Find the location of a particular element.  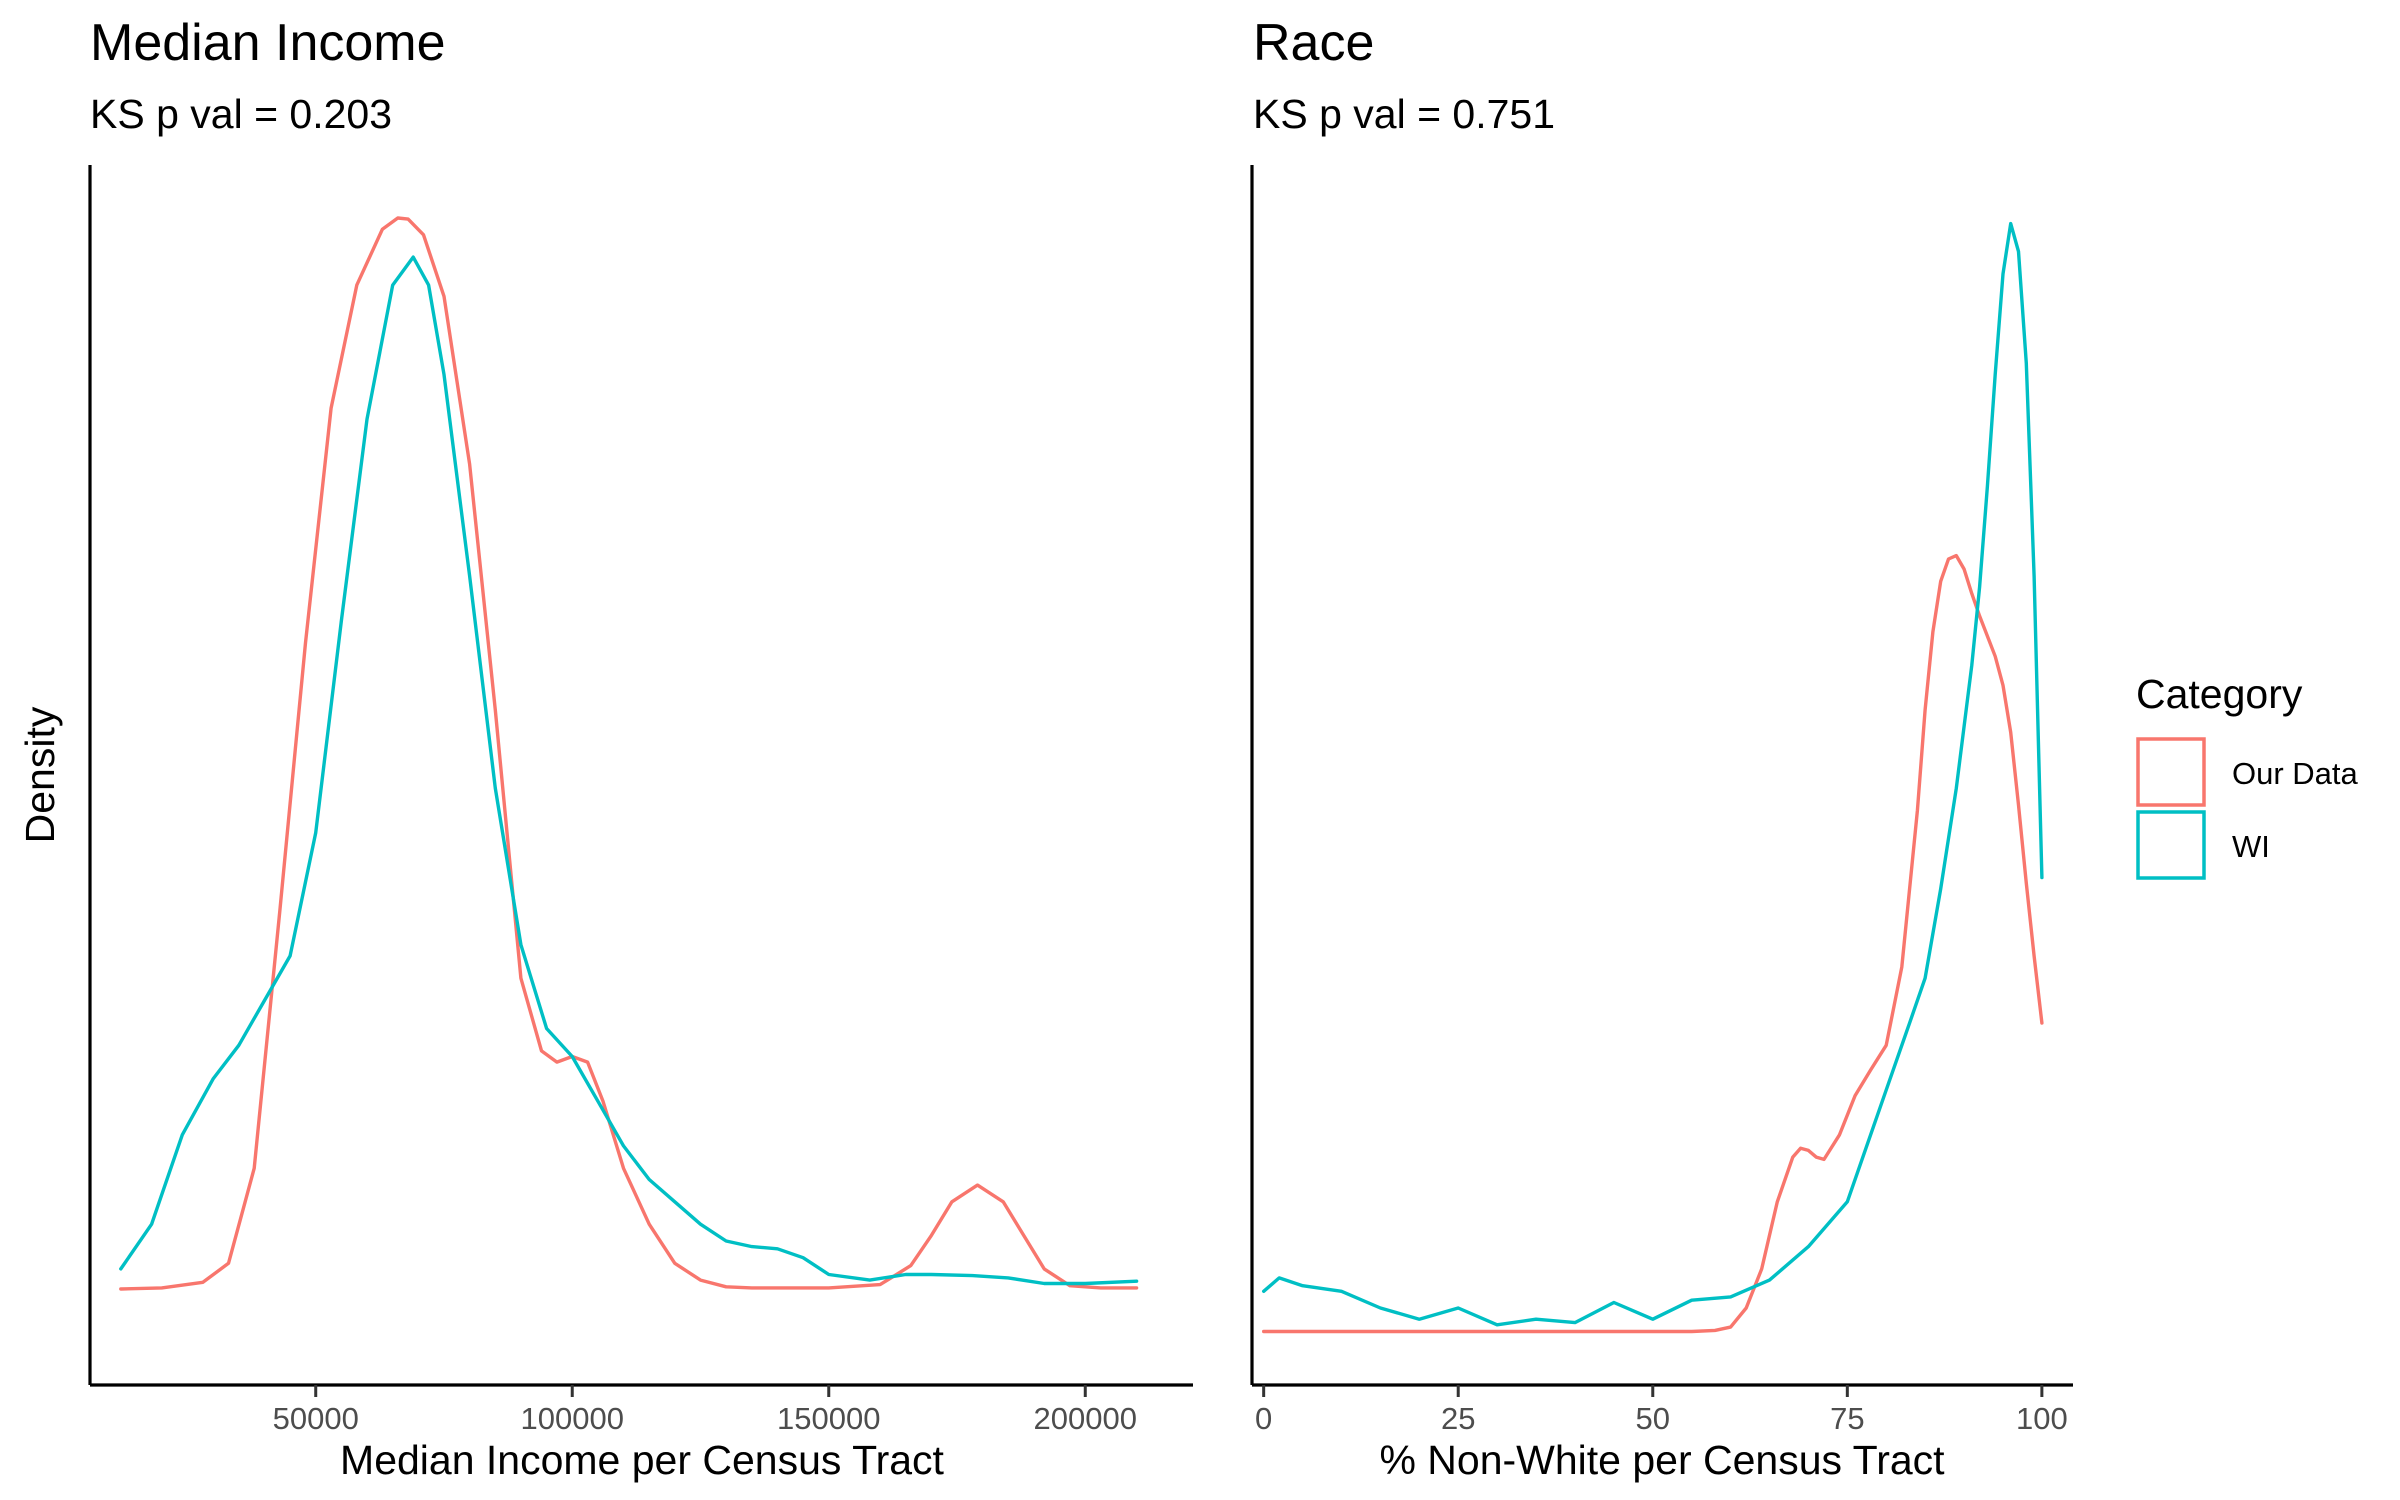

legend: Category Our Data WI is located at coordinates (2247, 775).